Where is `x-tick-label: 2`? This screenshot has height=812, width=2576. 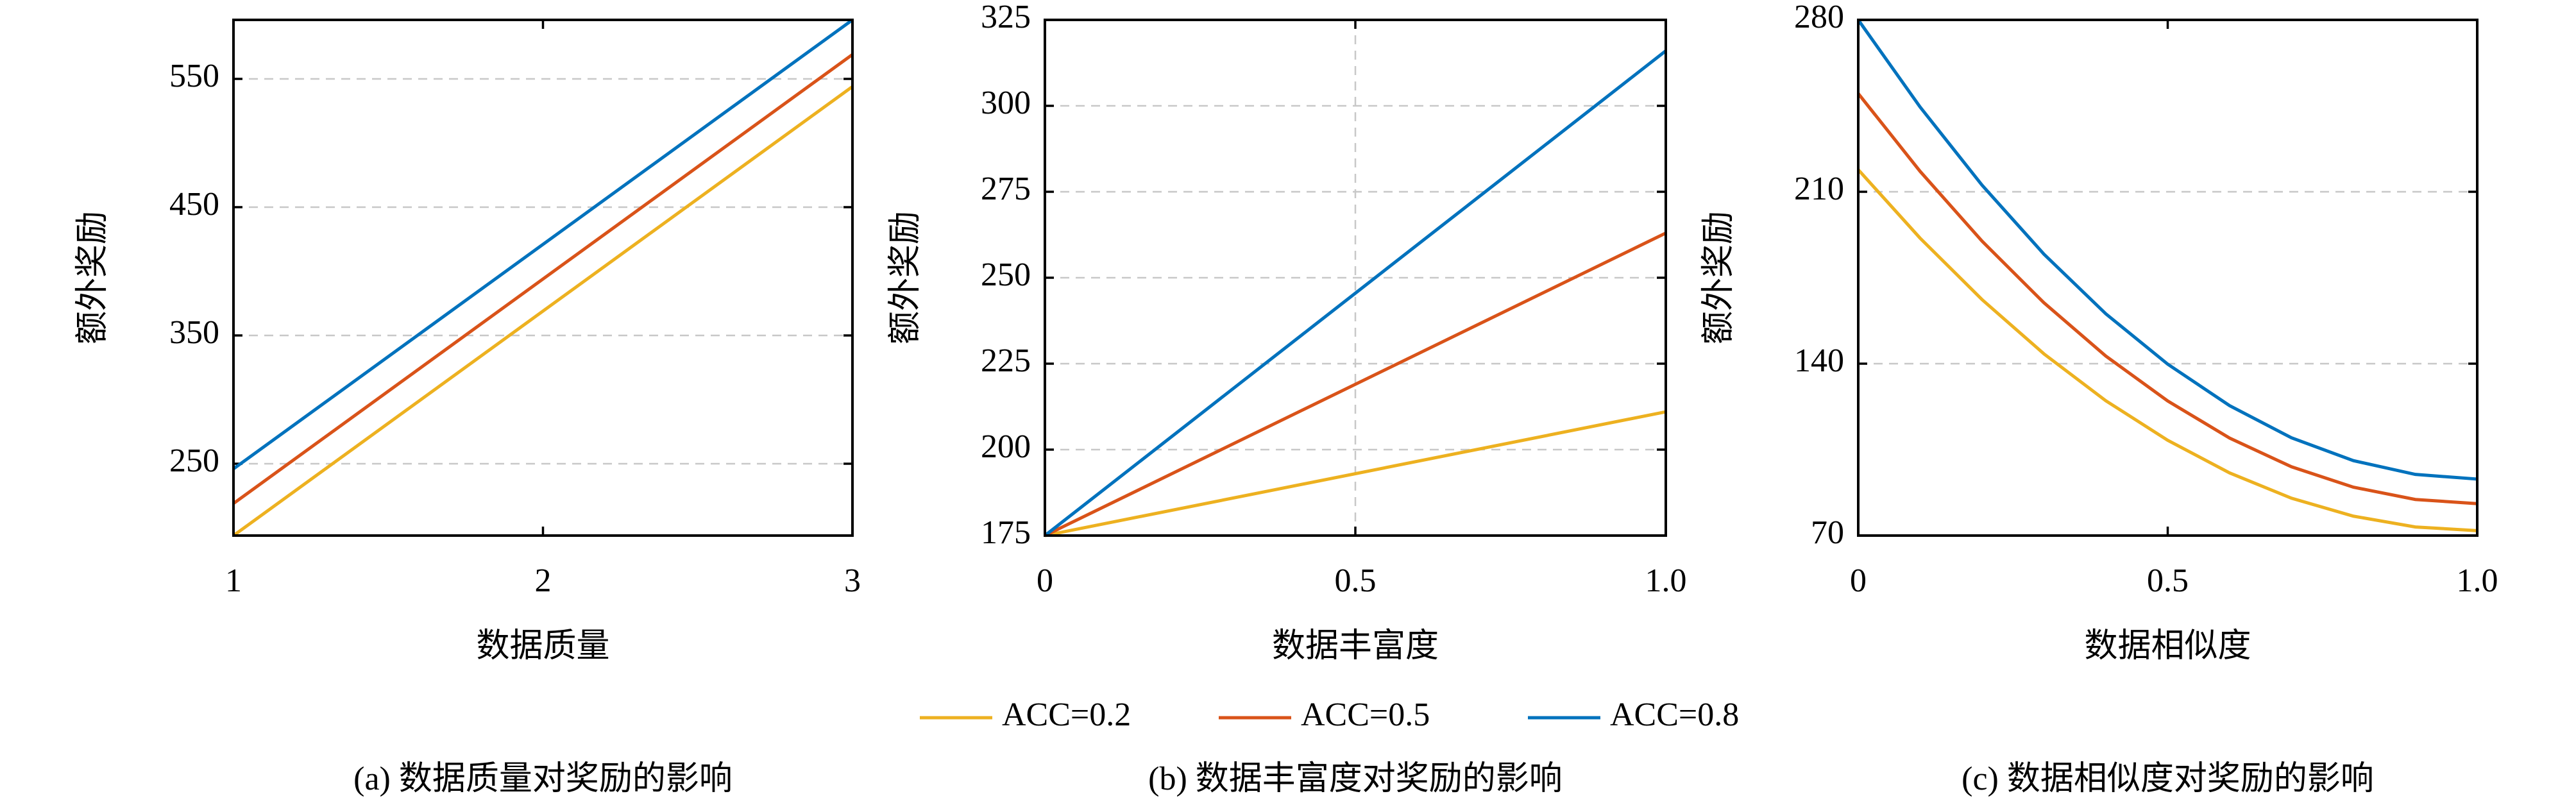
x-tick-label: 2 is located at coordinates (543, 580).